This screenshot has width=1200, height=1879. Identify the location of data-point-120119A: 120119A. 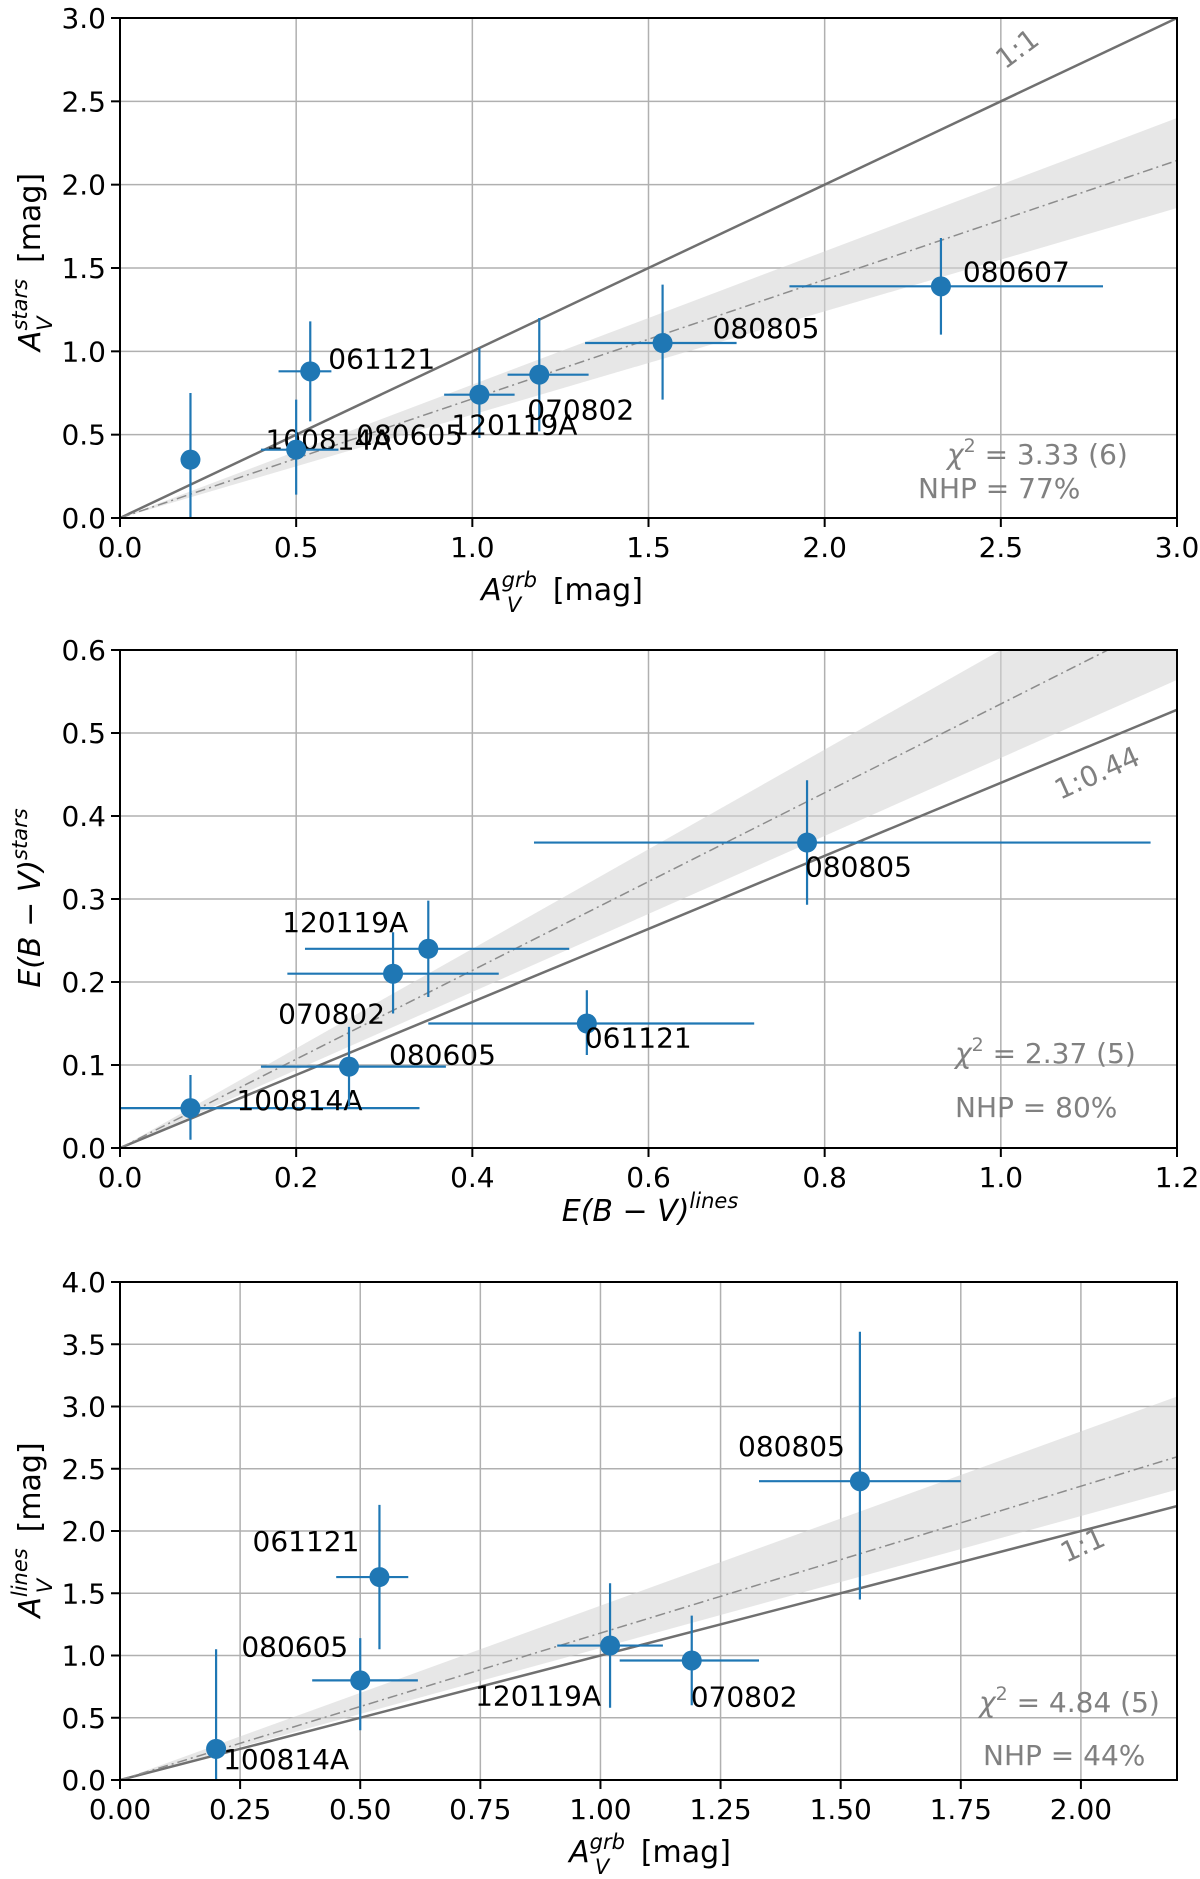
(510, 395).